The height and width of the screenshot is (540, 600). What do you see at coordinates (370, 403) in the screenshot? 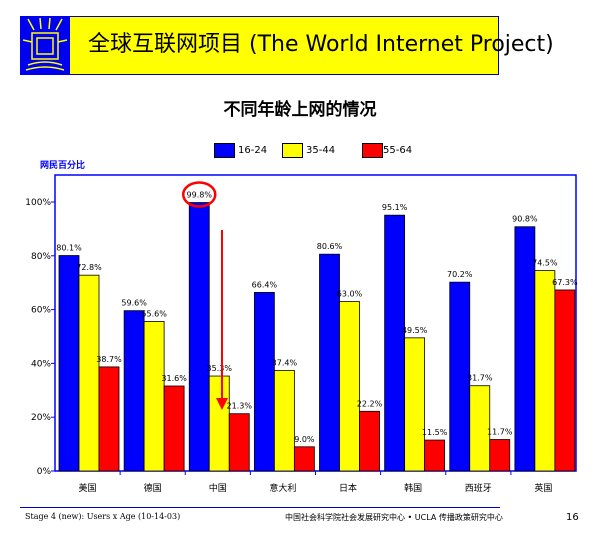
I see `data-label: 22.2%` at bounding box center [370, 403].